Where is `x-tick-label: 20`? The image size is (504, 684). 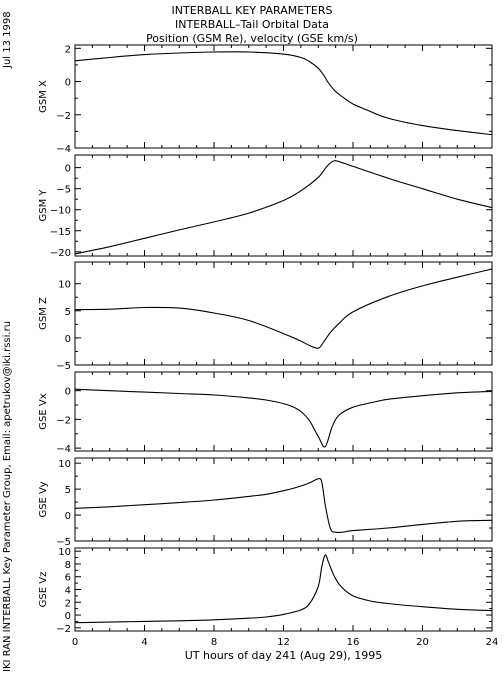 x-tick-label: 20 is located at coordinates (422, 642).